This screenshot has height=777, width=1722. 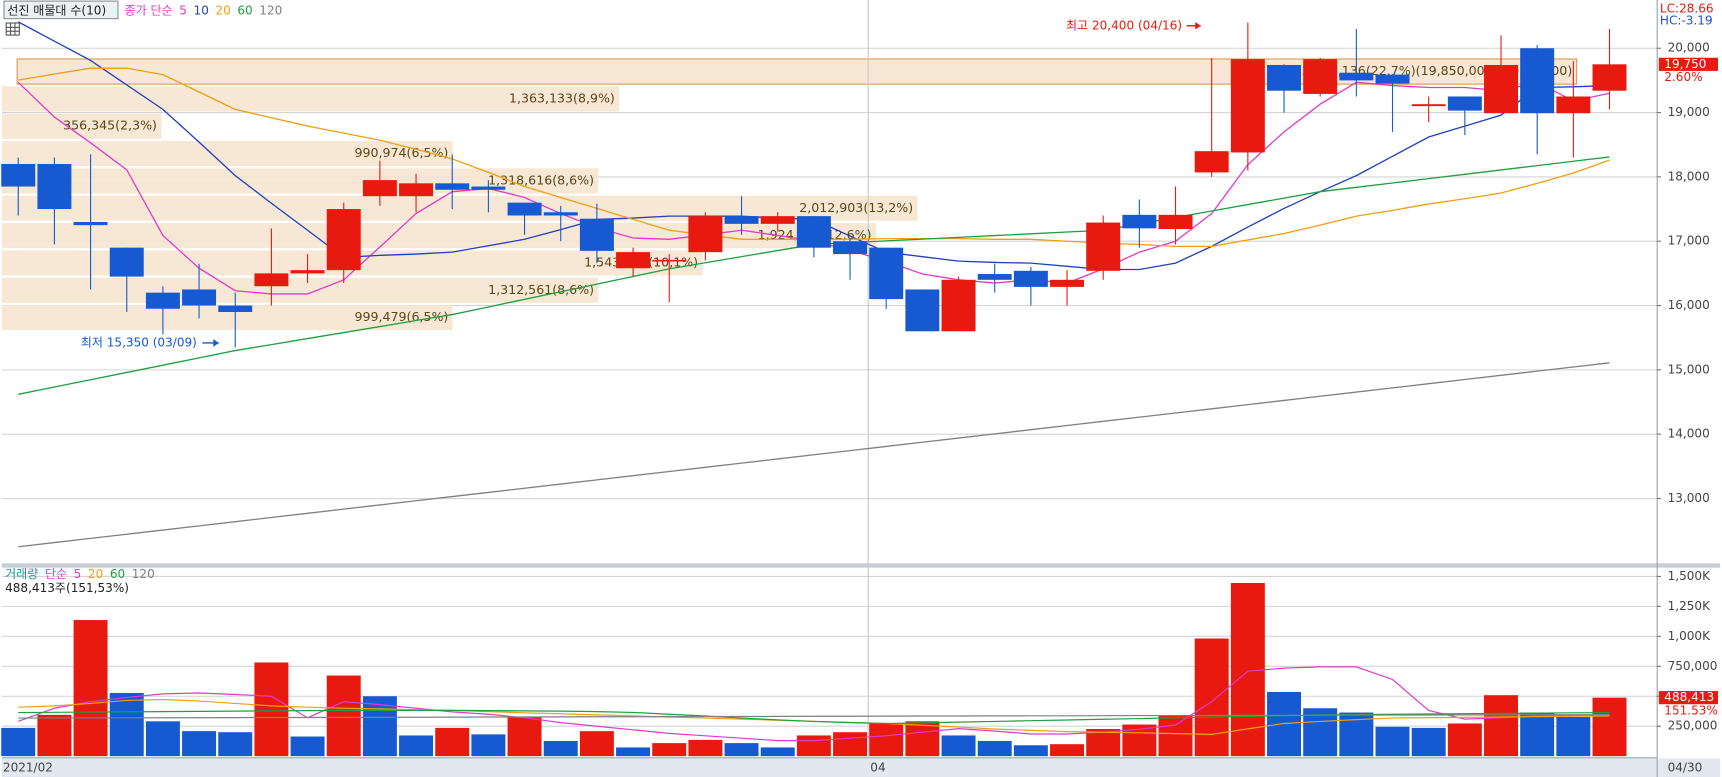 I want to click on legend-entry: 거래량, so click(x=21, y=574).